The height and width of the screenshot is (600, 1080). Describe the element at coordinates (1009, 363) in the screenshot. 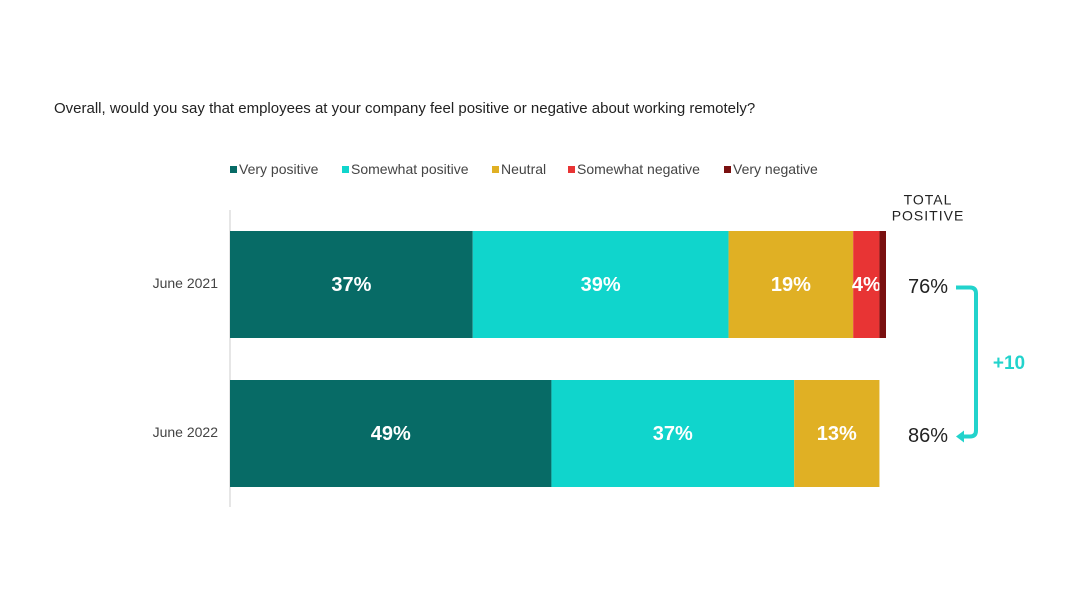

I see `change-label: +10` at that location.